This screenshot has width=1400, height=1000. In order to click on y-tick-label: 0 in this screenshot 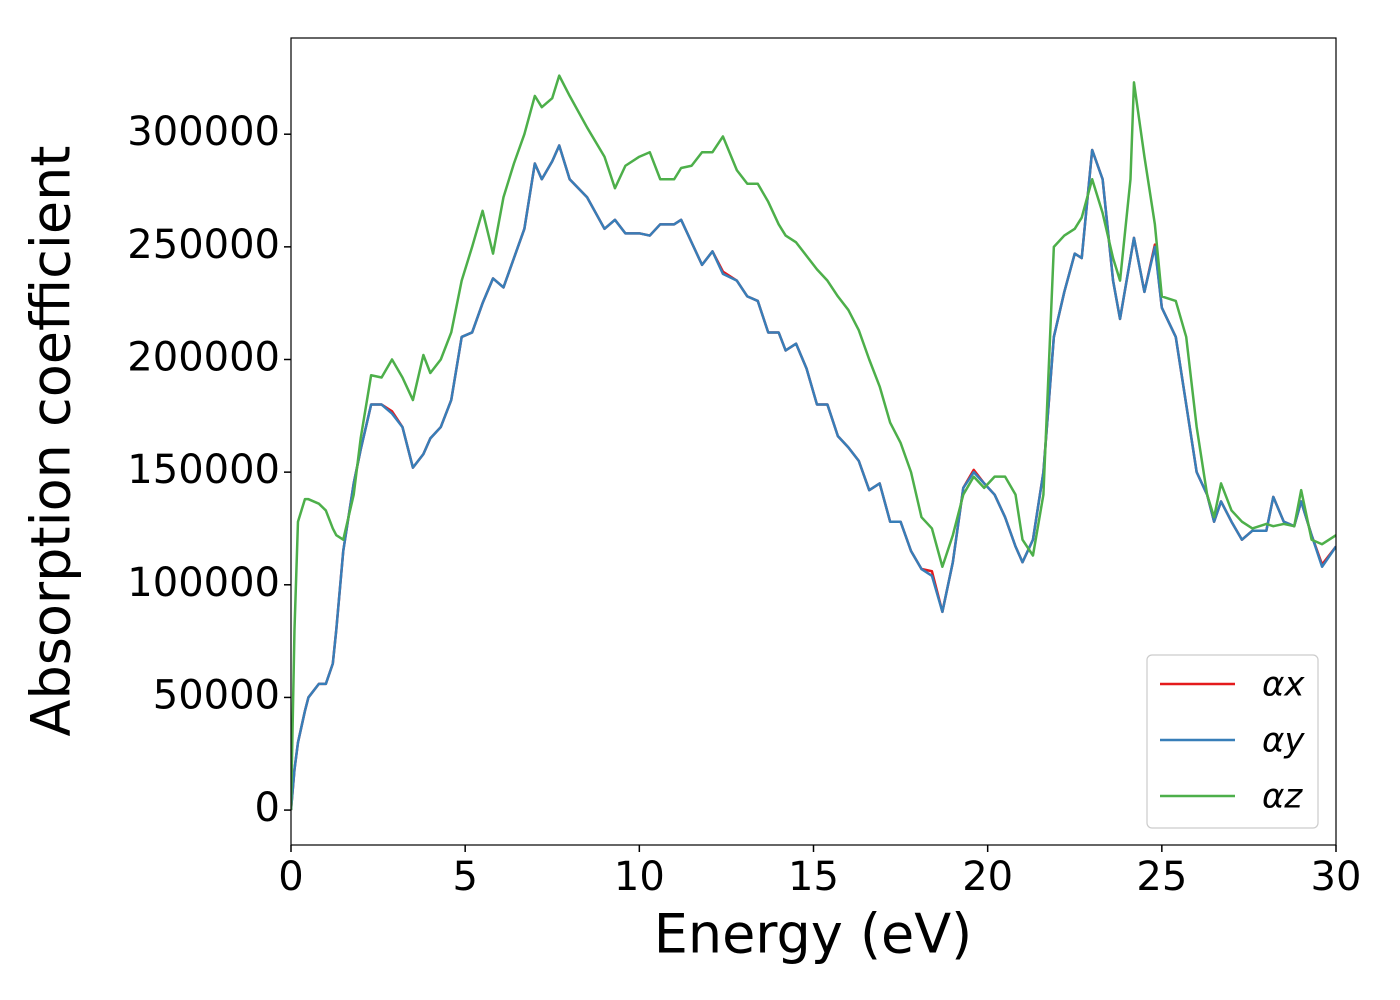, I will do `click(267, 808)`.